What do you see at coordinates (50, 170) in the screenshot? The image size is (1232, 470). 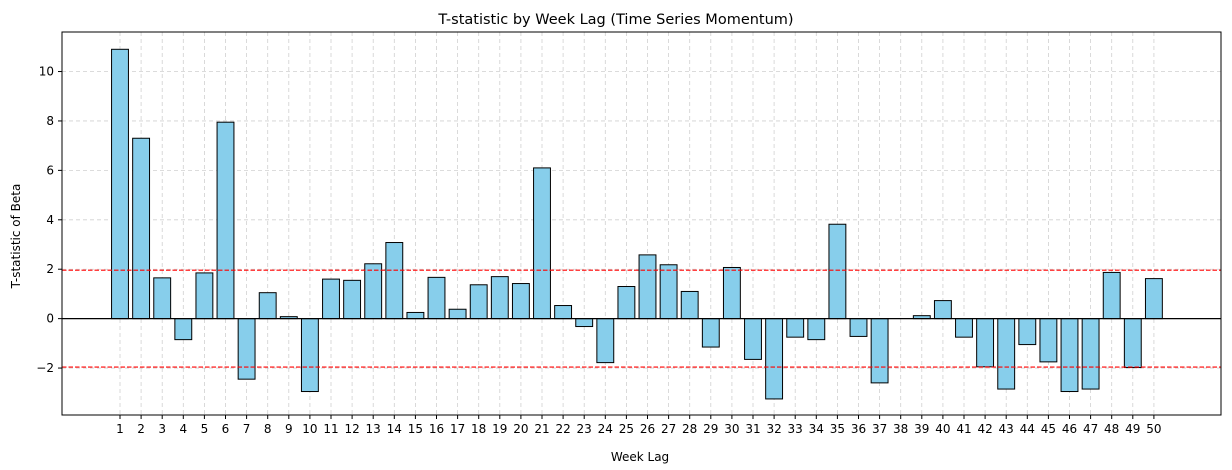 I see `y-tick-label: 6` at bounding box center [50, 170].